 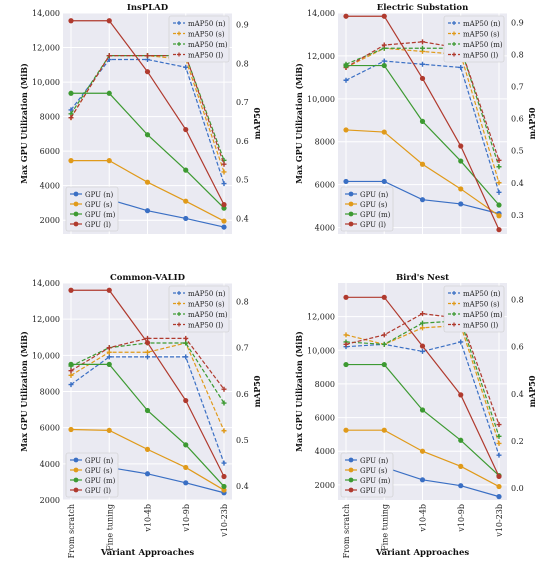 I want to click on x-tick-label: Fine tuning, so click(x=384, y=527).